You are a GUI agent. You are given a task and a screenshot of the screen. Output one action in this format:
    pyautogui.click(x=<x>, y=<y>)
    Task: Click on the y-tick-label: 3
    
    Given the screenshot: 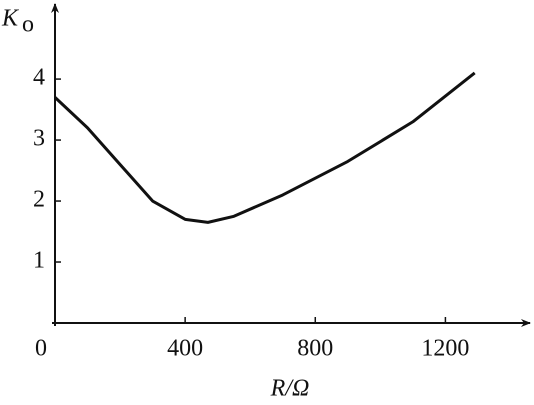 What is the action you would take?
    pyautogui.click(x=39, y=139)
    